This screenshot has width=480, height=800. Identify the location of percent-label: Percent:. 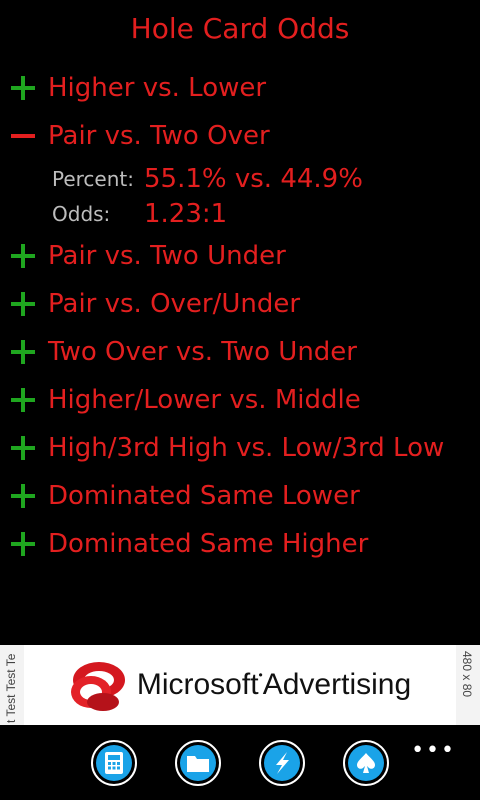
(93, 179).